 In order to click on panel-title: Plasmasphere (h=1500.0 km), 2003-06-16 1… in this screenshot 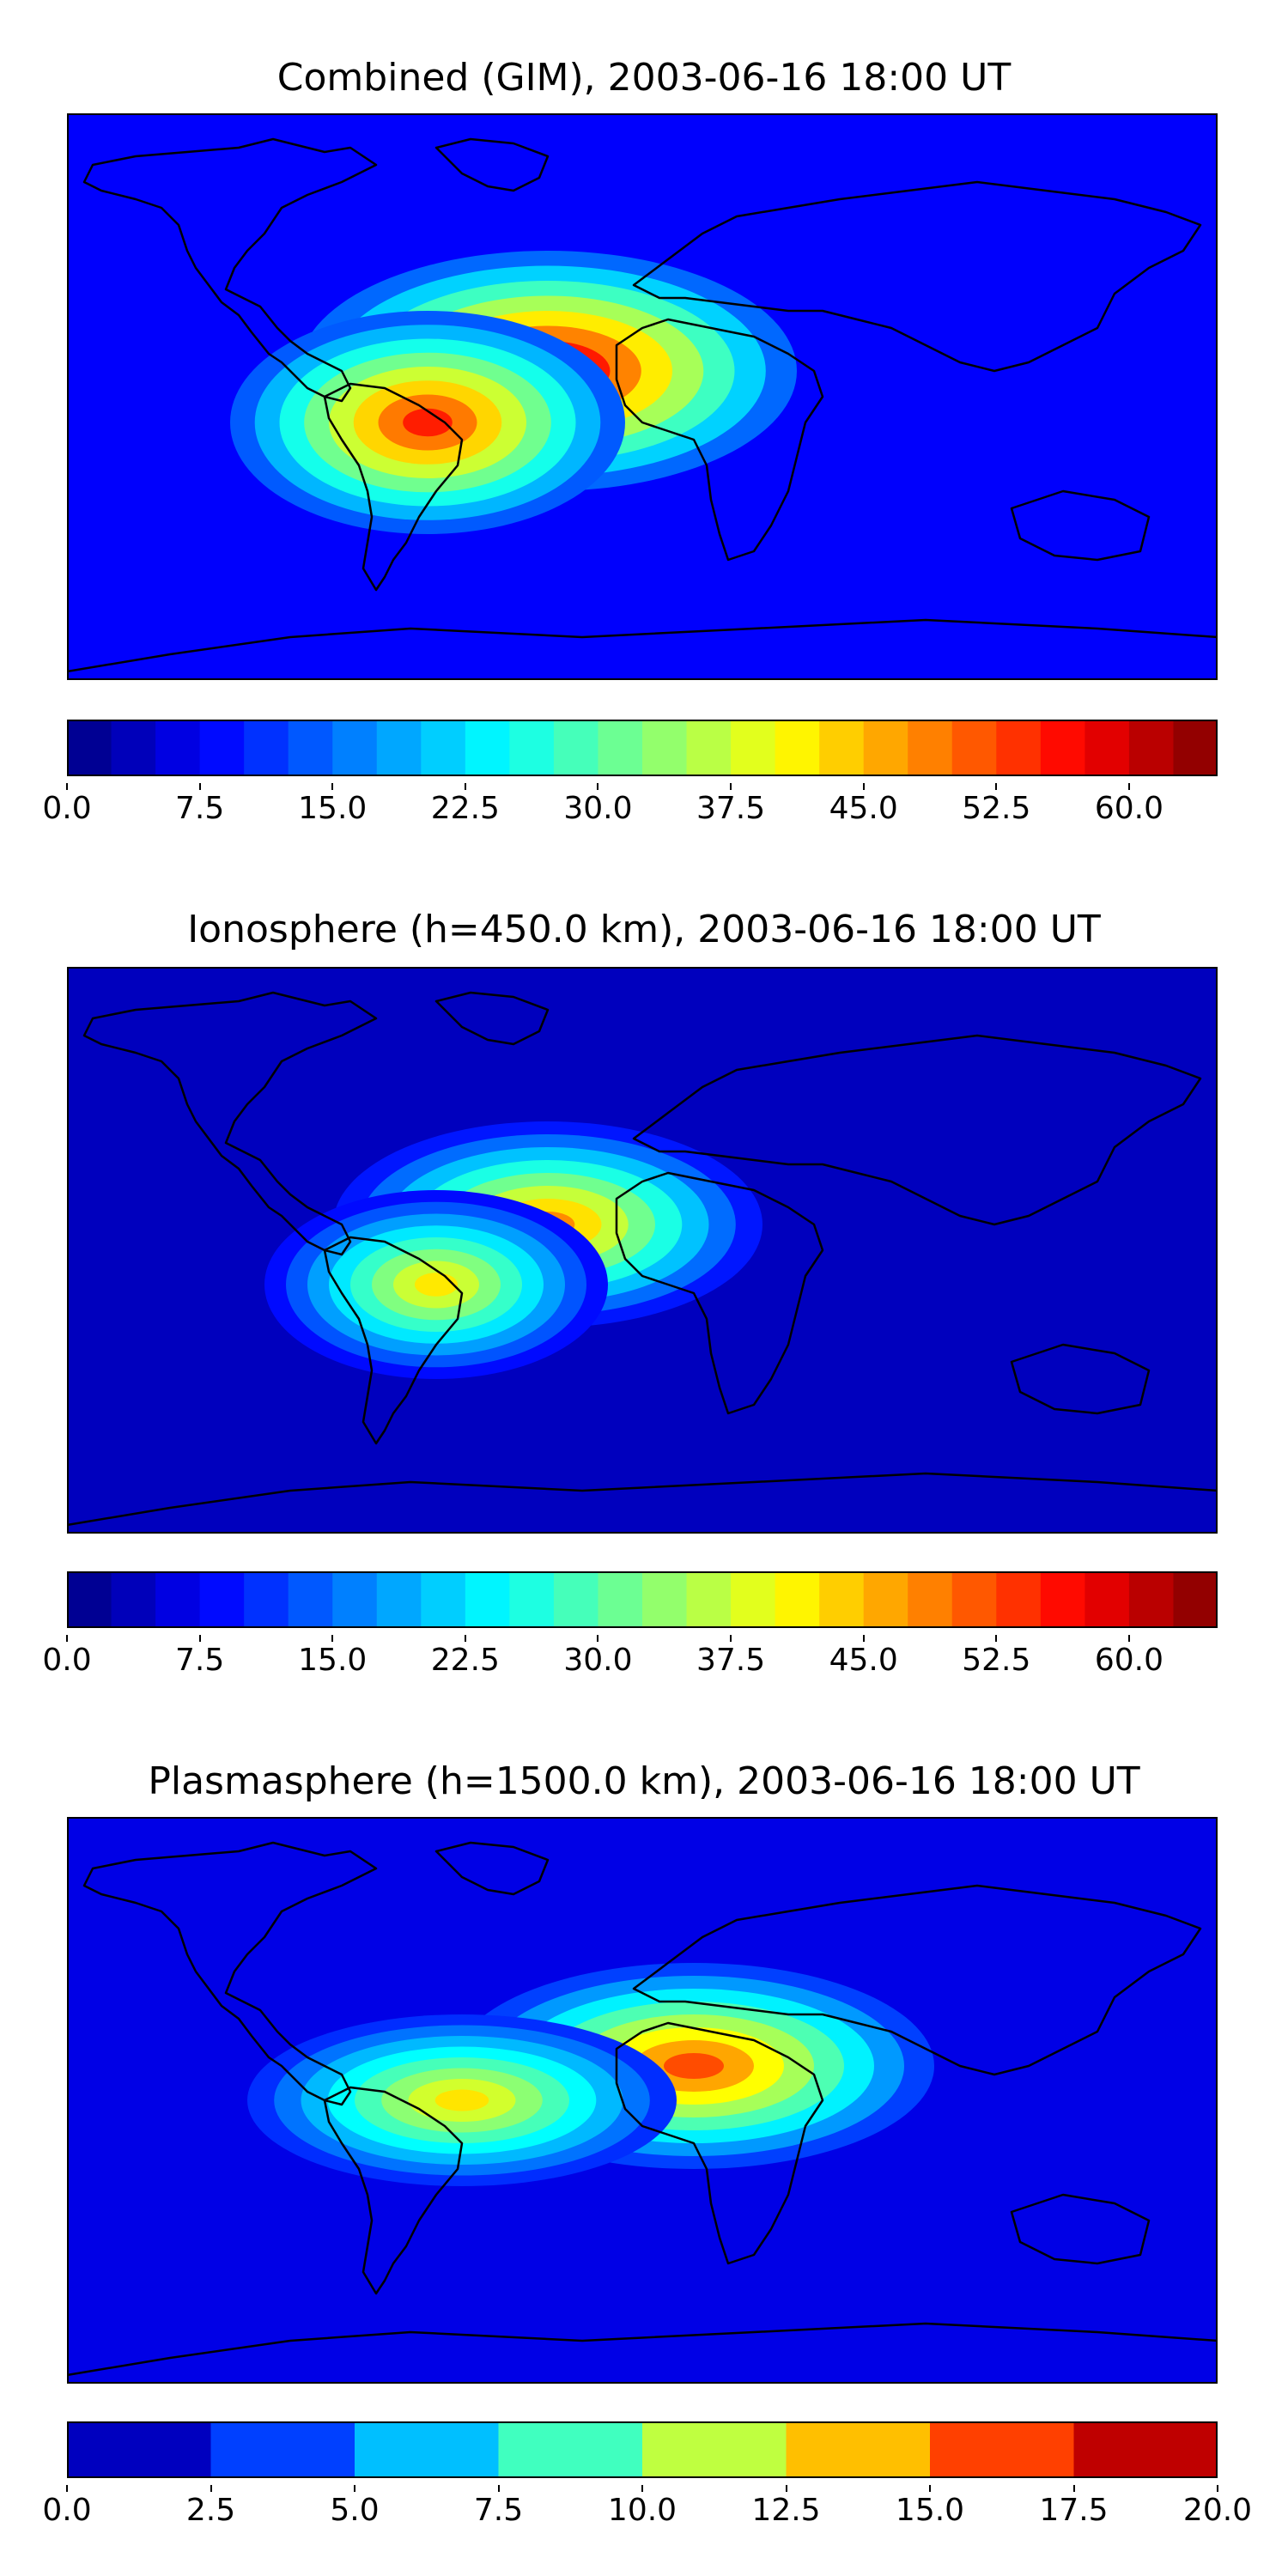, I will do `click(644, 1781)`.